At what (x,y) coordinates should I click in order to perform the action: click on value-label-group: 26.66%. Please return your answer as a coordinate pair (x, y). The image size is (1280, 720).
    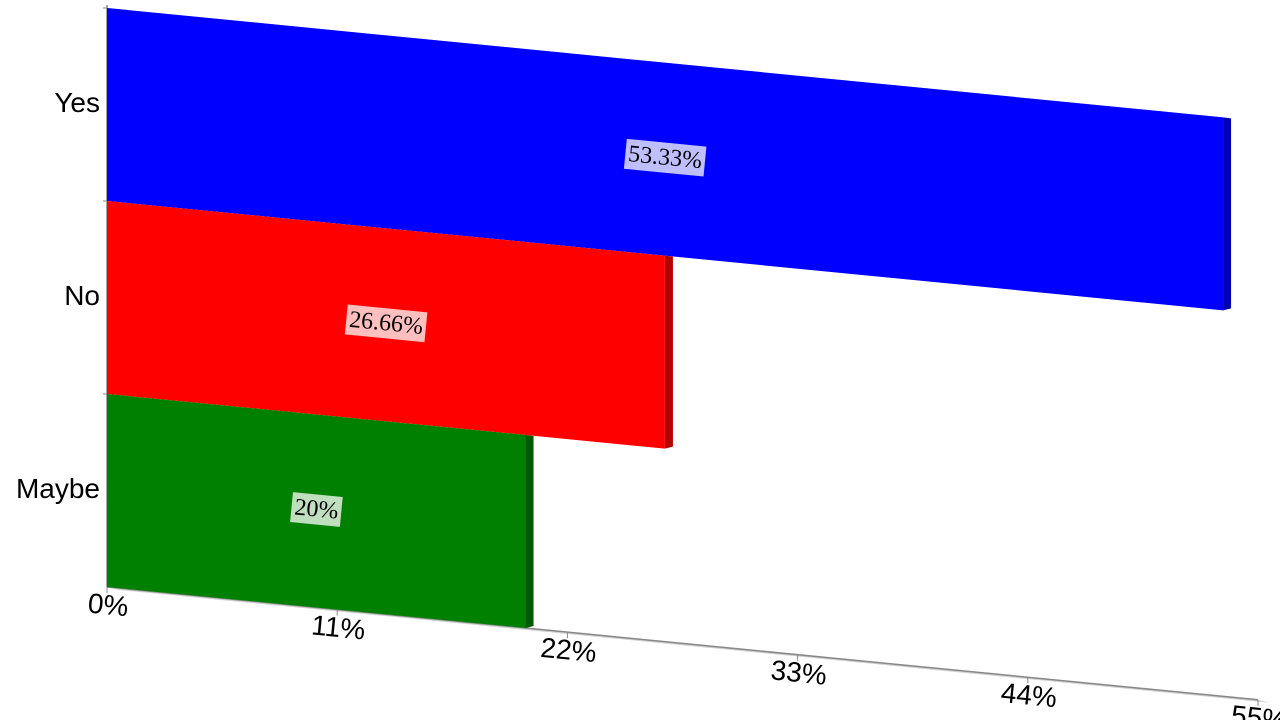
    Looking at the image, I should click on (386, 323).